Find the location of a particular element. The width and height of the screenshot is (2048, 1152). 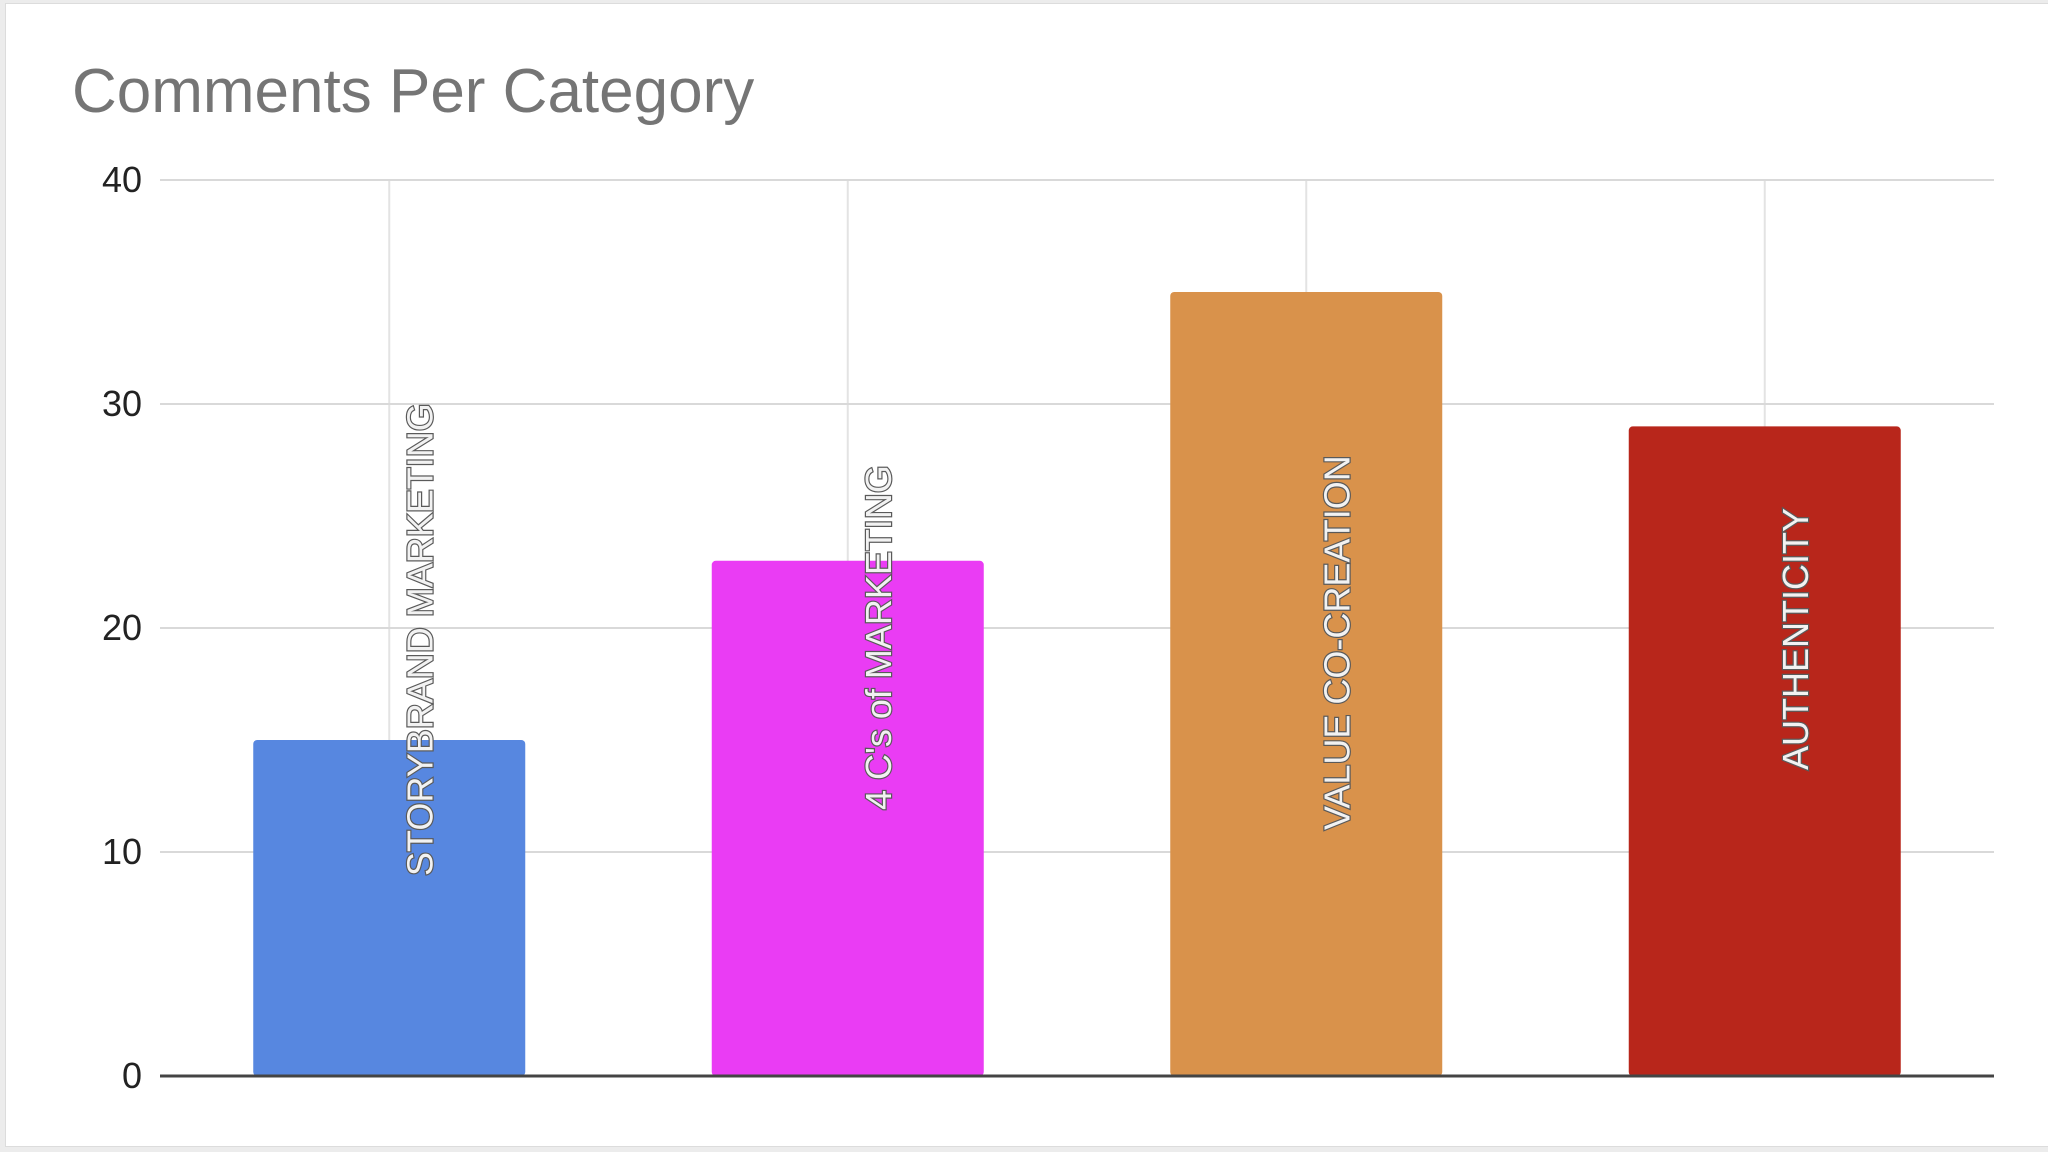

category-label-1: STORYBRAND MARKETING is located at coordinates (419, 639).